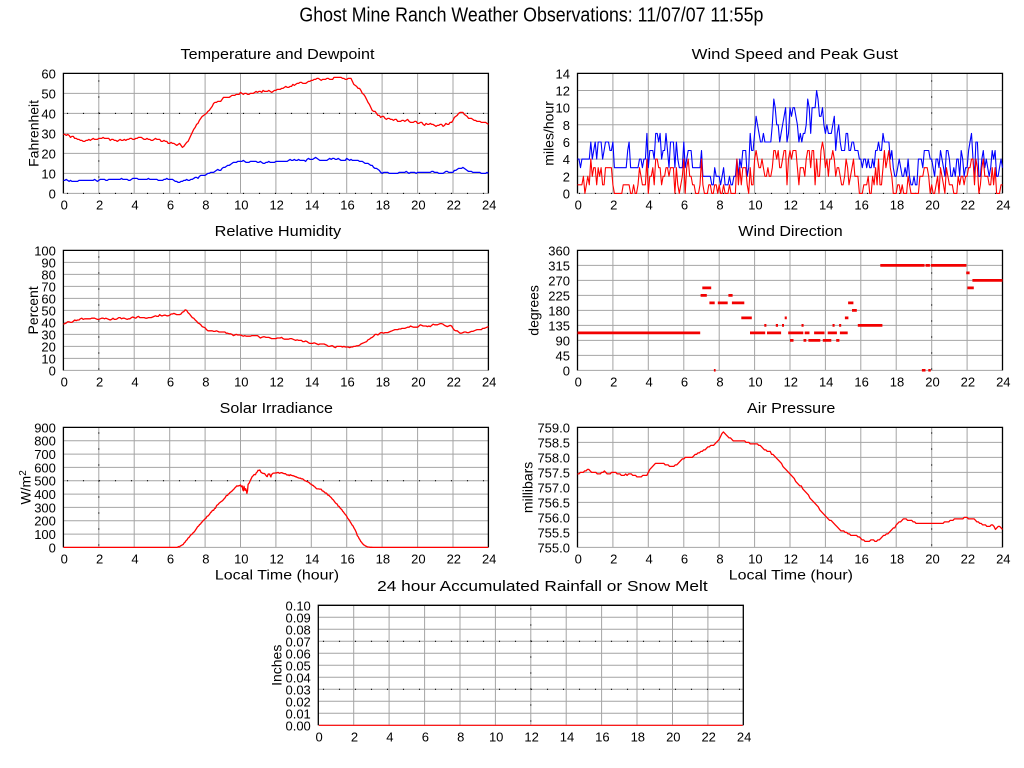  What do you see at coordinates (559, 295) in the screenshot?
I see `svg-text: 225` at bounding box center [559, 295].